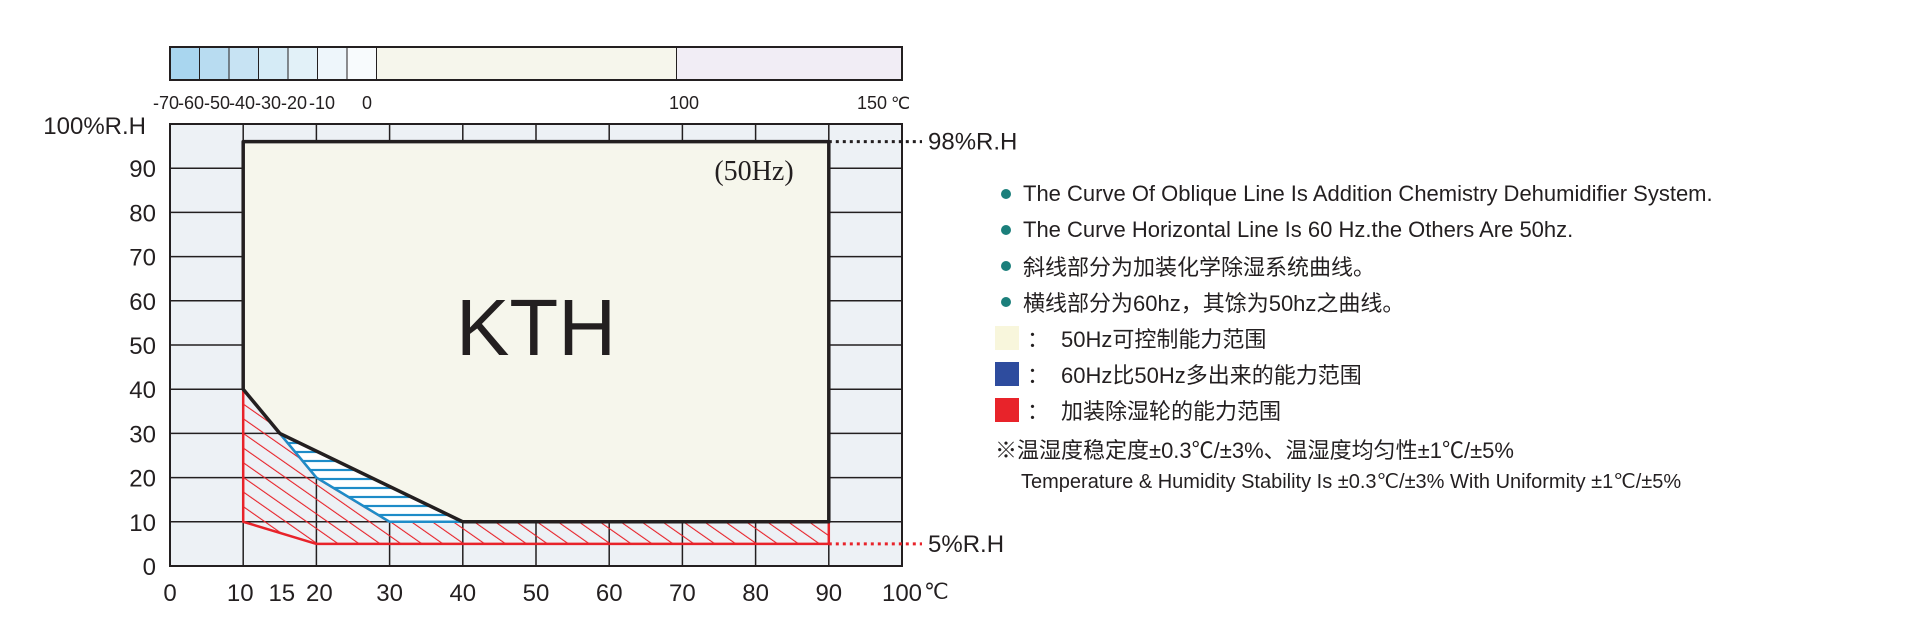 This screenshot has height=628, width=1920. Describe the element at coordinates (142, 258) in the screenshot. I see `y-tick-label: 70` at that location.